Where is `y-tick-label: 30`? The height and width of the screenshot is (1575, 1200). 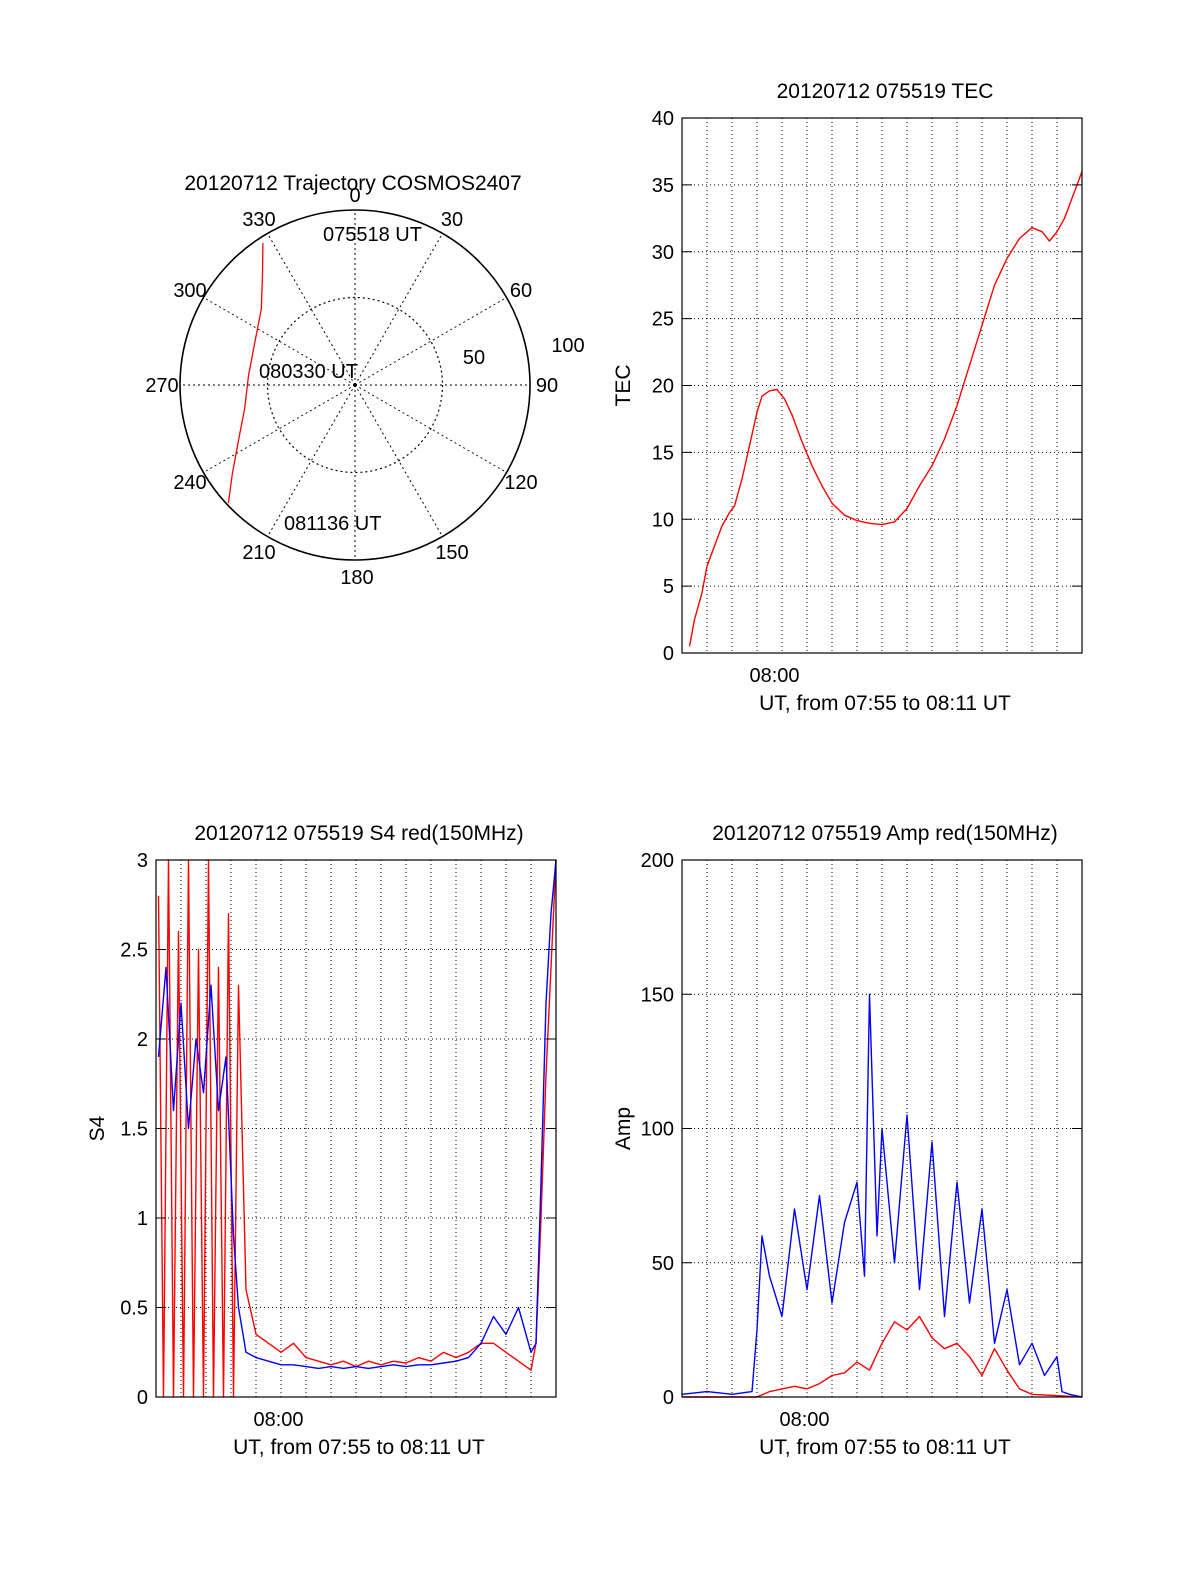
y-tick-label: 30 is located at coordinates (663, 253).